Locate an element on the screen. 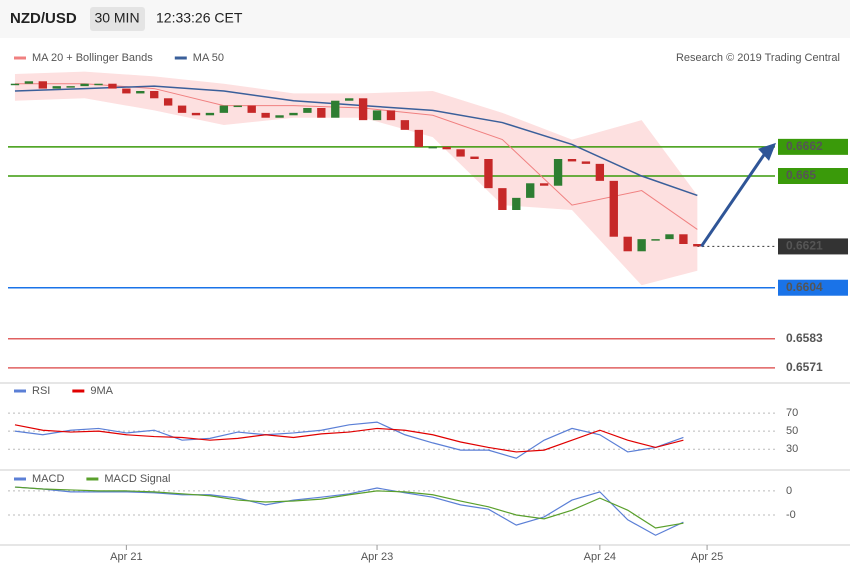 This screenshot has height=576, width=850. x-tick-label: Apr 23 is located at coordinates (377, 557).